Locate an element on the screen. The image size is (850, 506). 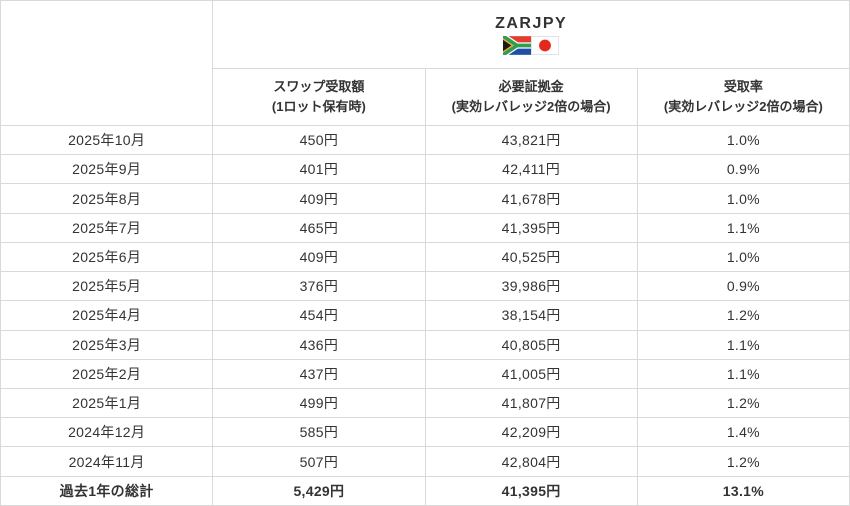
margin-cell: 43,821円 is located at coordinates (531, 140).